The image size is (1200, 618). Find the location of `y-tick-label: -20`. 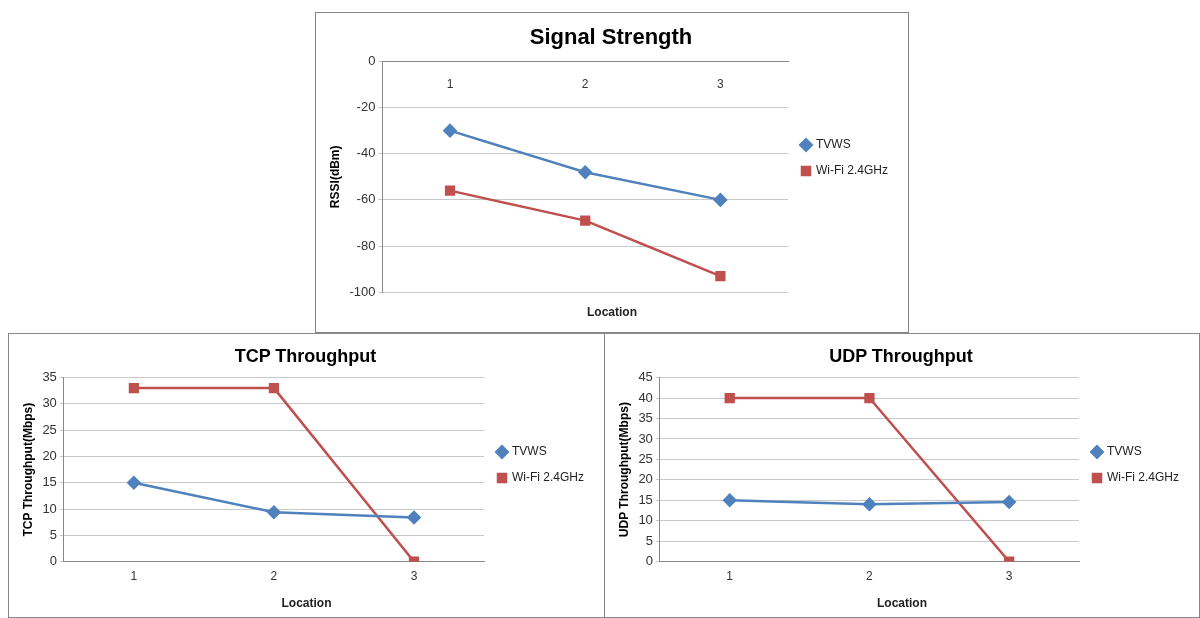

y-tick-label: -20 is located at coordinates (366, 107).